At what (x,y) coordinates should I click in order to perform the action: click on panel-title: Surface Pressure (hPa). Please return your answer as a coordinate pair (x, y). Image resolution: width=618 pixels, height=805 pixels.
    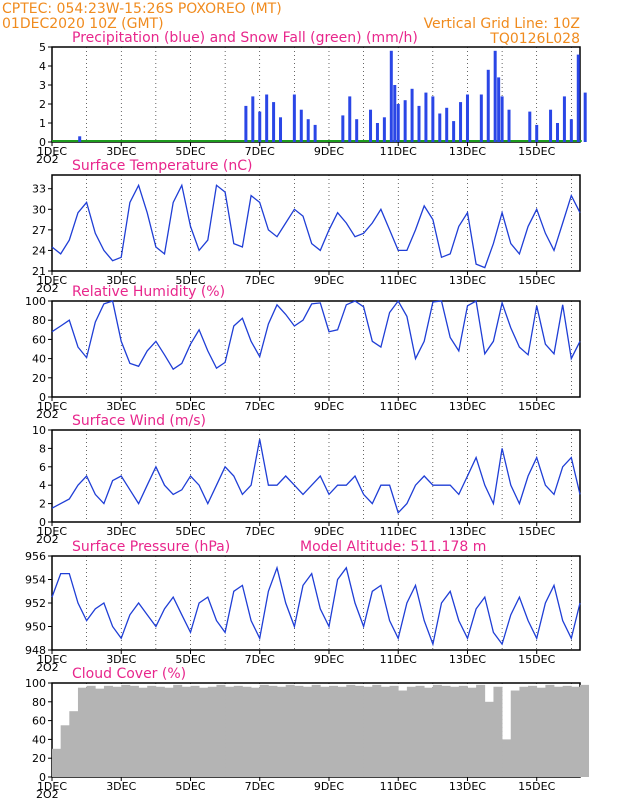
    Looking at the image, I should click on (151, 547).